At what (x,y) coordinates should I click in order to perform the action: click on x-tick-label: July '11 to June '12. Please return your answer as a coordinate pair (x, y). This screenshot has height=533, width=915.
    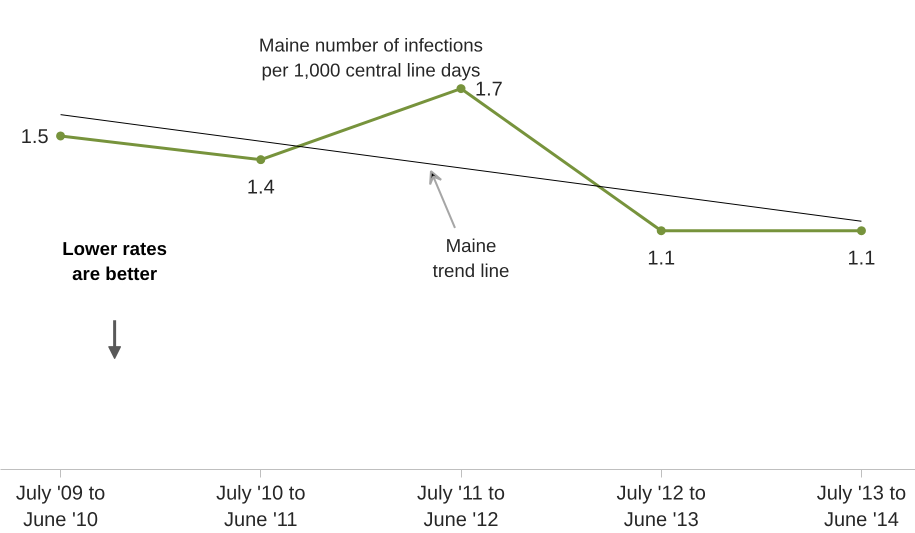
    Looking at the image, I should click on (461, 506).